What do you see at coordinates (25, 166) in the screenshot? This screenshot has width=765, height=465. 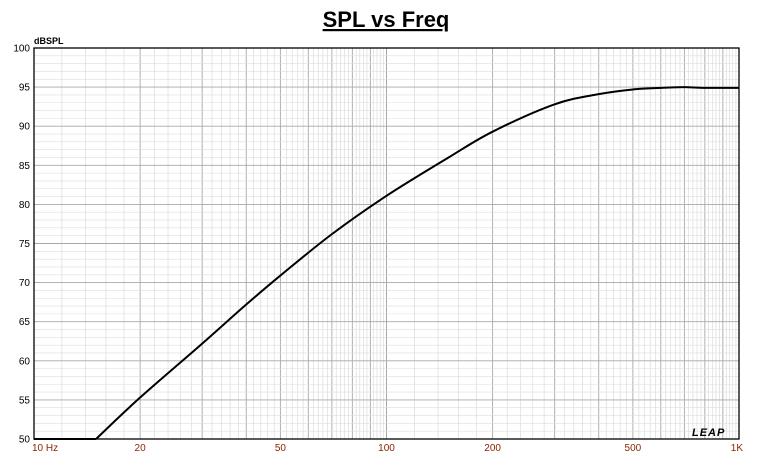 I see `y-tick-label: 85` at bounding box center [25, 166].